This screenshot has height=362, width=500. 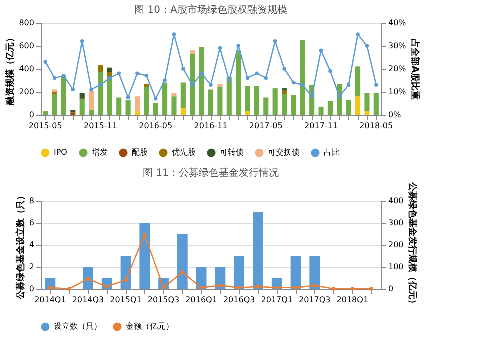 What do you see at coordinates (414, 69) in the screenshot?
I see `y2-axis-title: 占全部A股比重` at bounding box center [414, 69].